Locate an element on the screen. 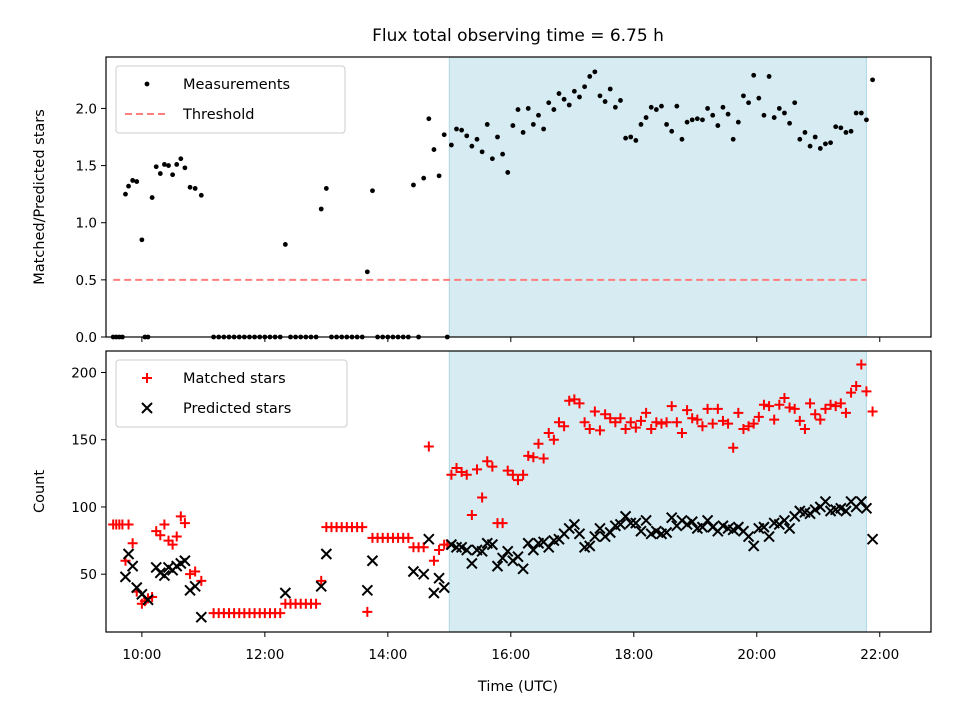 This screenshot has height=720, width=960. legend-label: Threshold is located at coordinates (218, 115).